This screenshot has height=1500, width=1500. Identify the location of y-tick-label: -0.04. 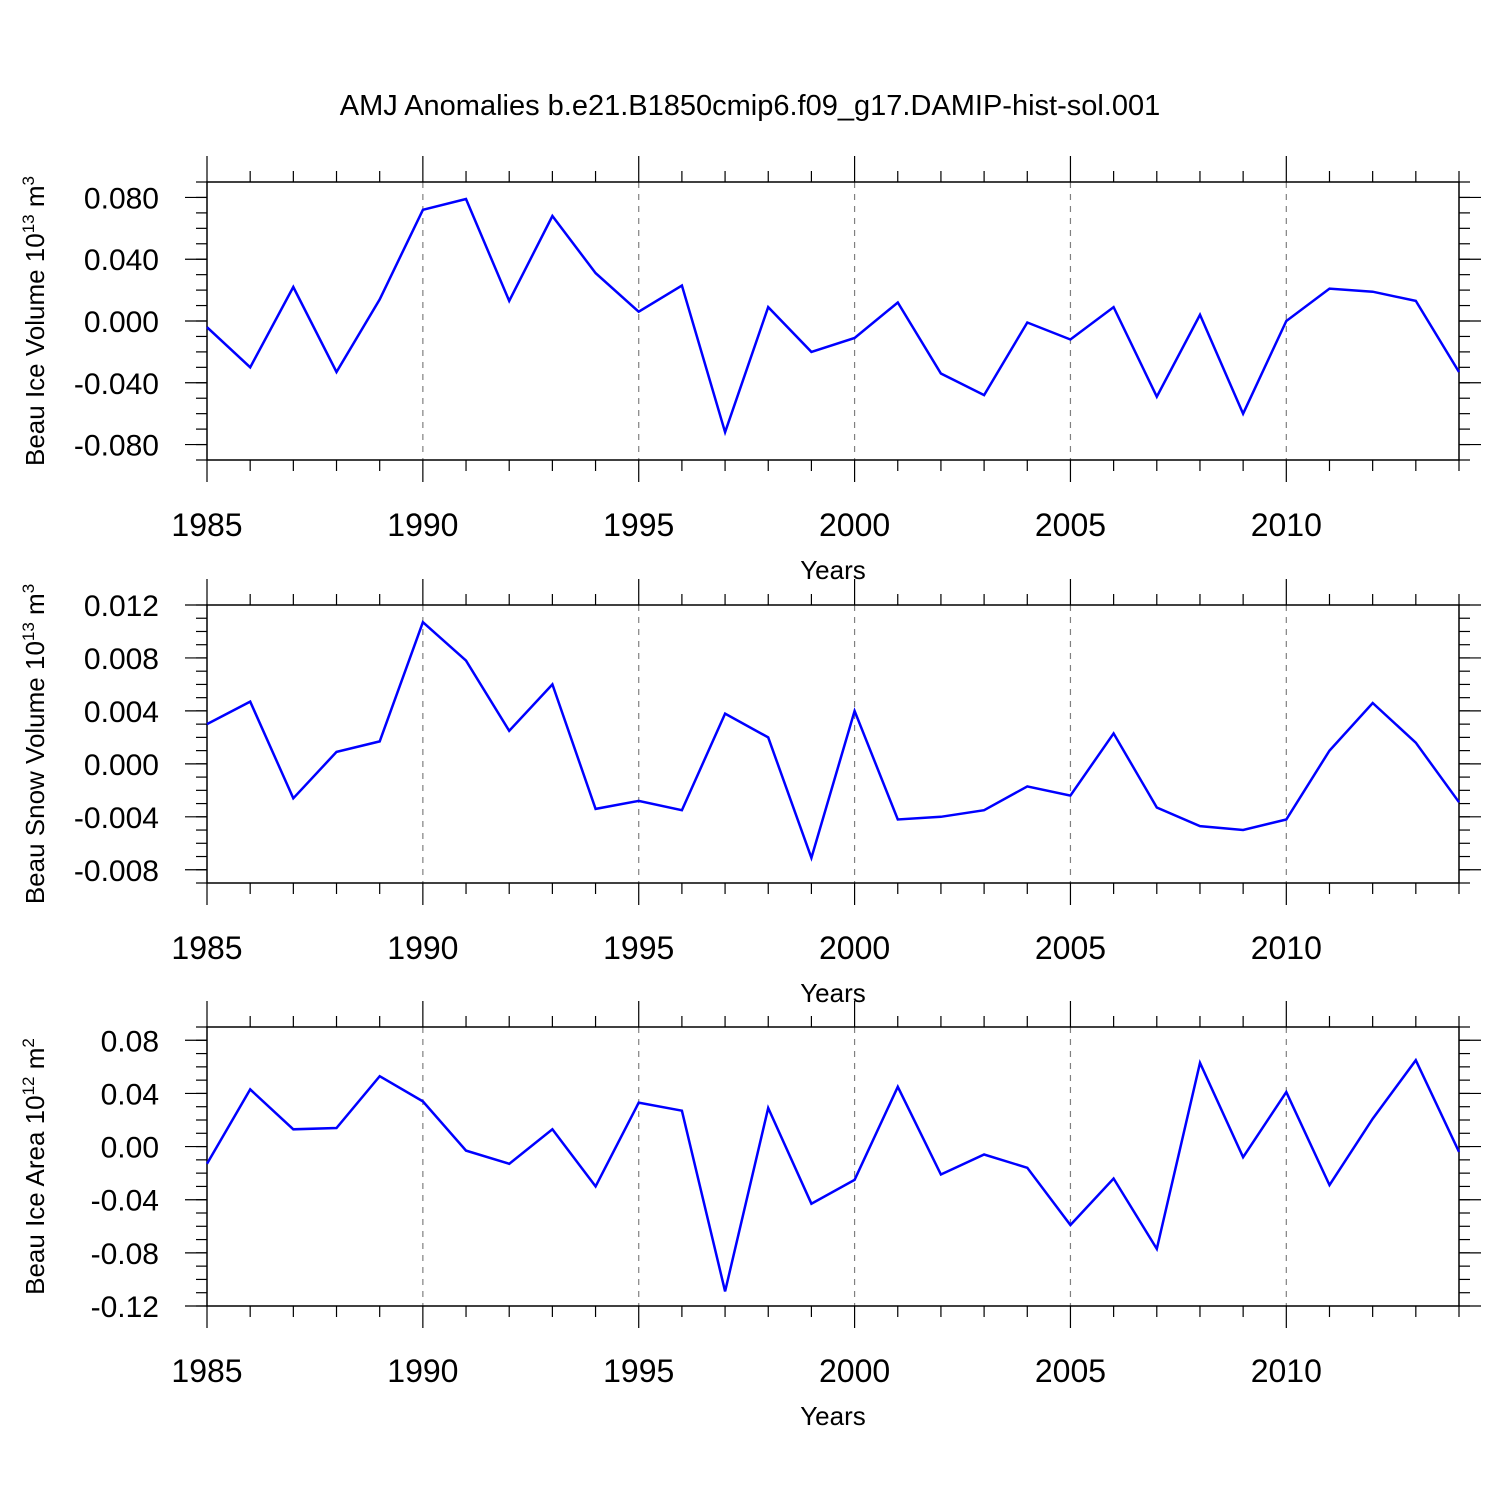
(125, 1201).